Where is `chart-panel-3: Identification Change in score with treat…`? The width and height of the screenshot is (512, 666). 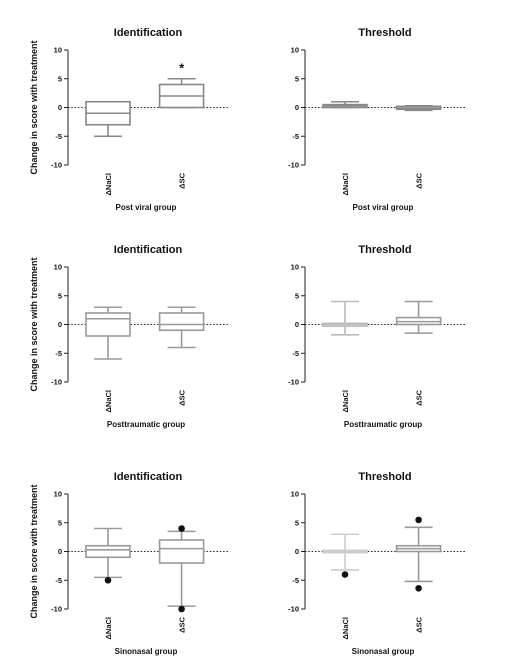
chart-panel-3: Identification Change in score with treat… is located at coordinates (128, 336).